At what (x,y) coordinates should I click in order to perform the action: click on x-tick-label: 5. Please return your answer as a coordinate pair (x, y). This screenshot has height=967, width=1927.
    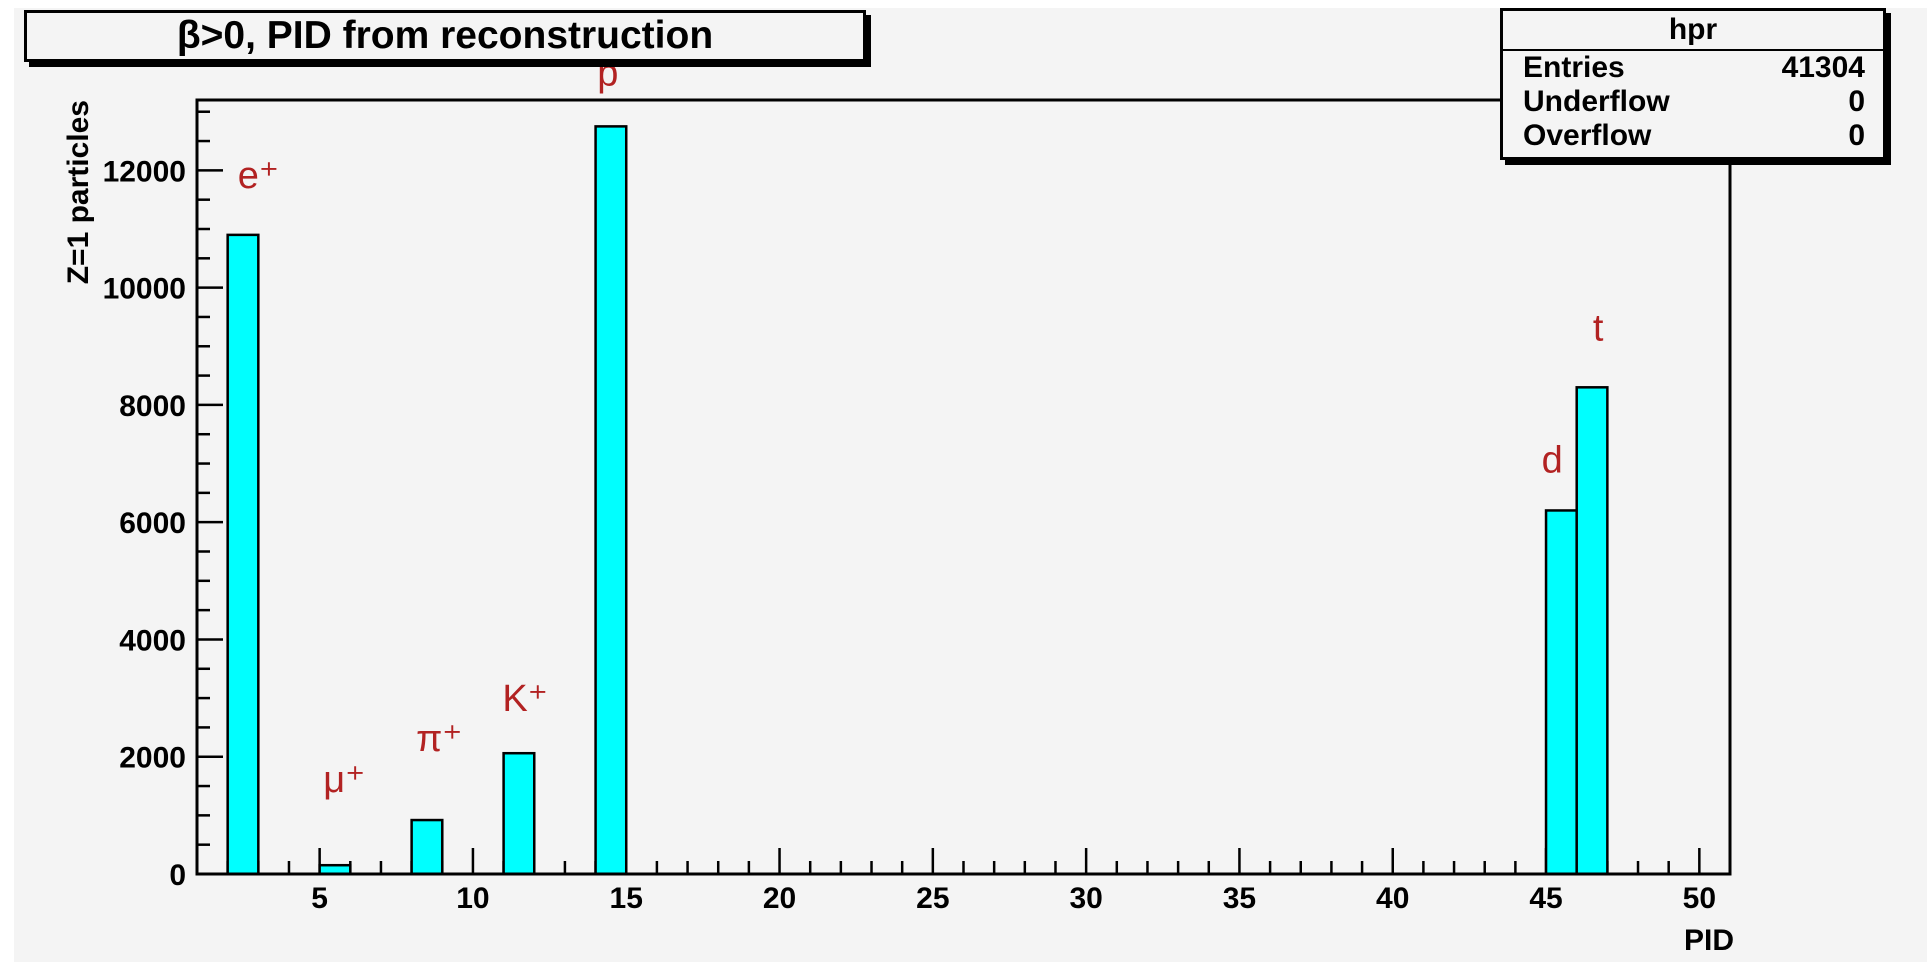
    Looking at the image, I should click on (319, 898).